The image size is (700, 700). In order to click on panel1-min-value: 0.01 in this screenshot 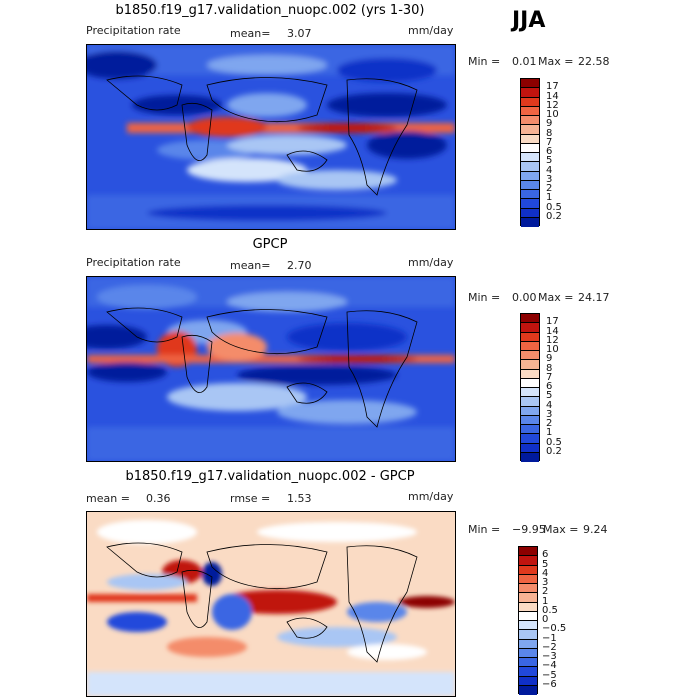, I will do `click(524, 61)`.